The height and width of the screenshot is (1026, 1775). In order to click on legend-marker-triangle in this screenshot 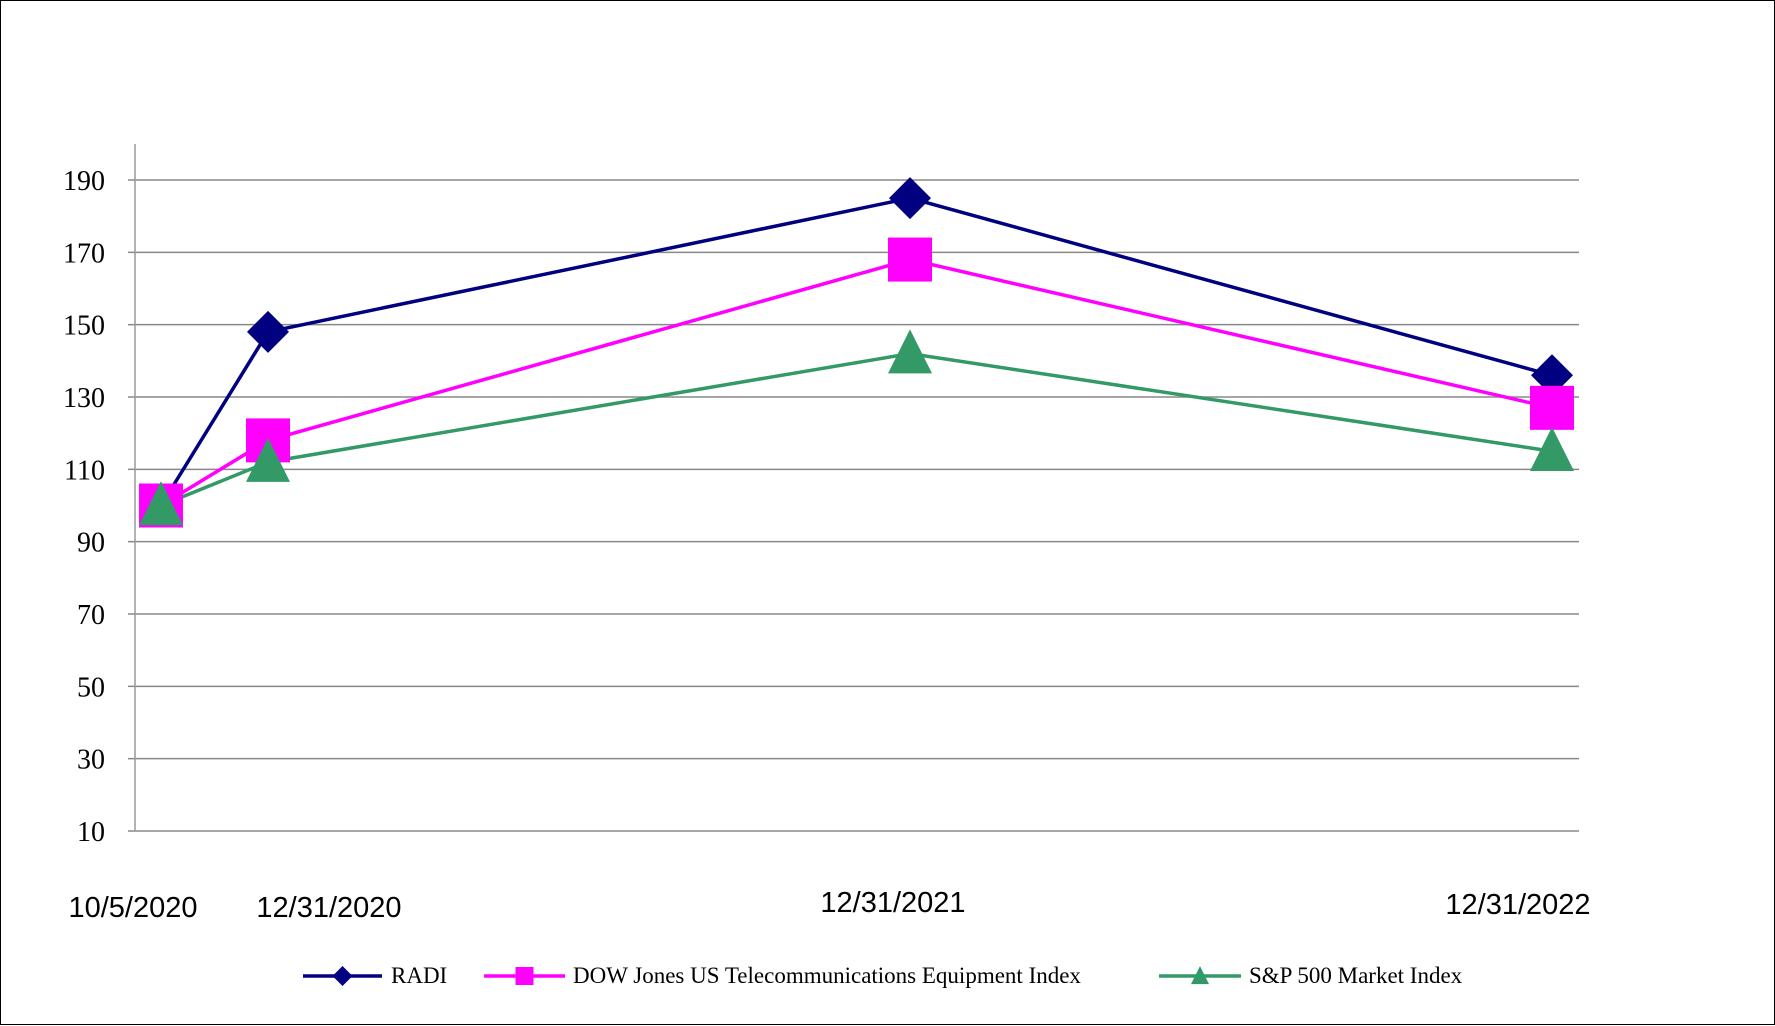, I will do `click(1200, 975)`.